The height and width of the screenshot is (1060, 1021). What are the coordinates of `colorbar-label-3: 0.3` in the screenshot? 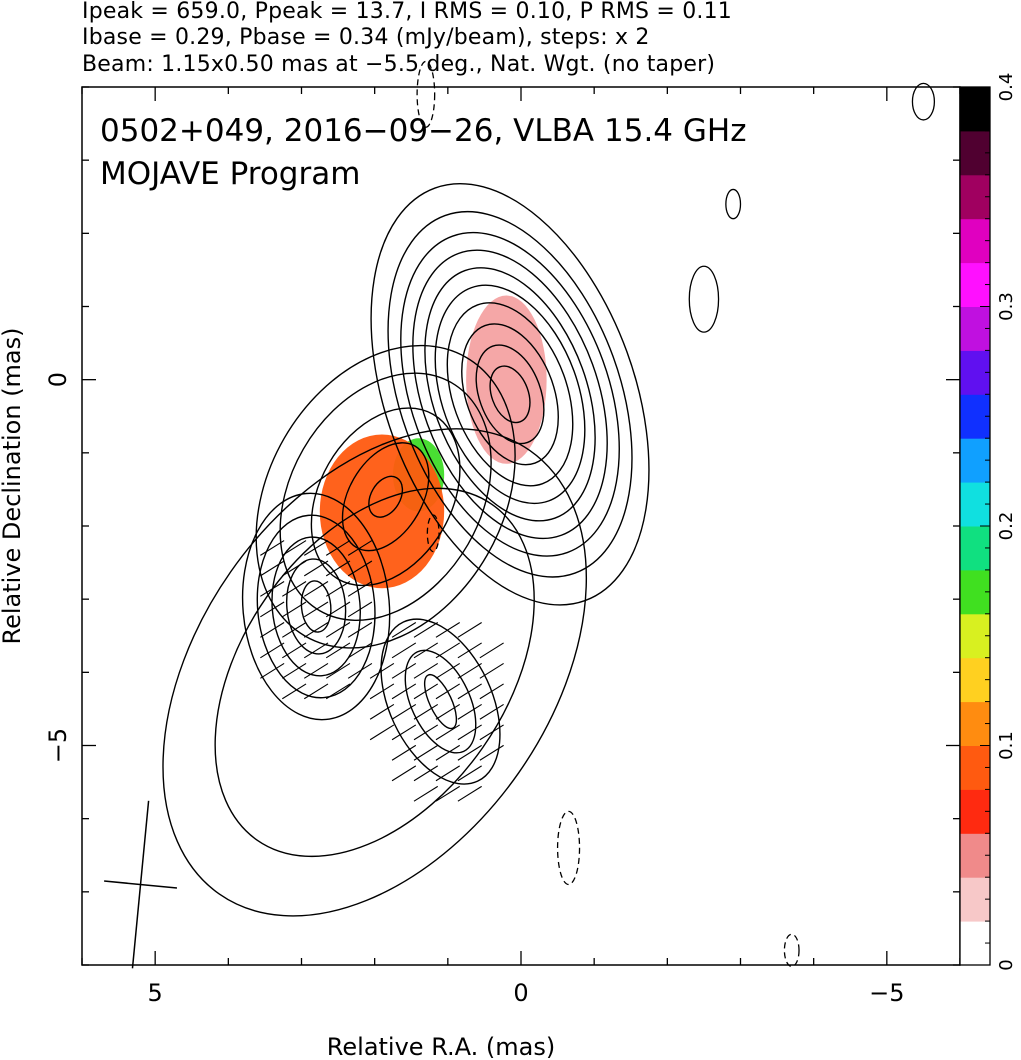 It's located at (1006, 306).